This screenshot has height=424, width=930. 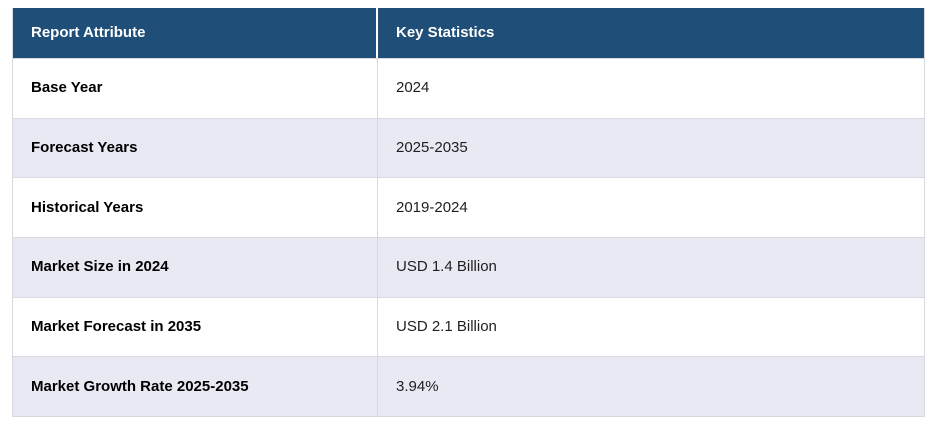 What do you see at coordinates (651, 33) in the screenshot?
I see `header-cell-key-statistics: Key Statistics` at bounding box center [651, 33].